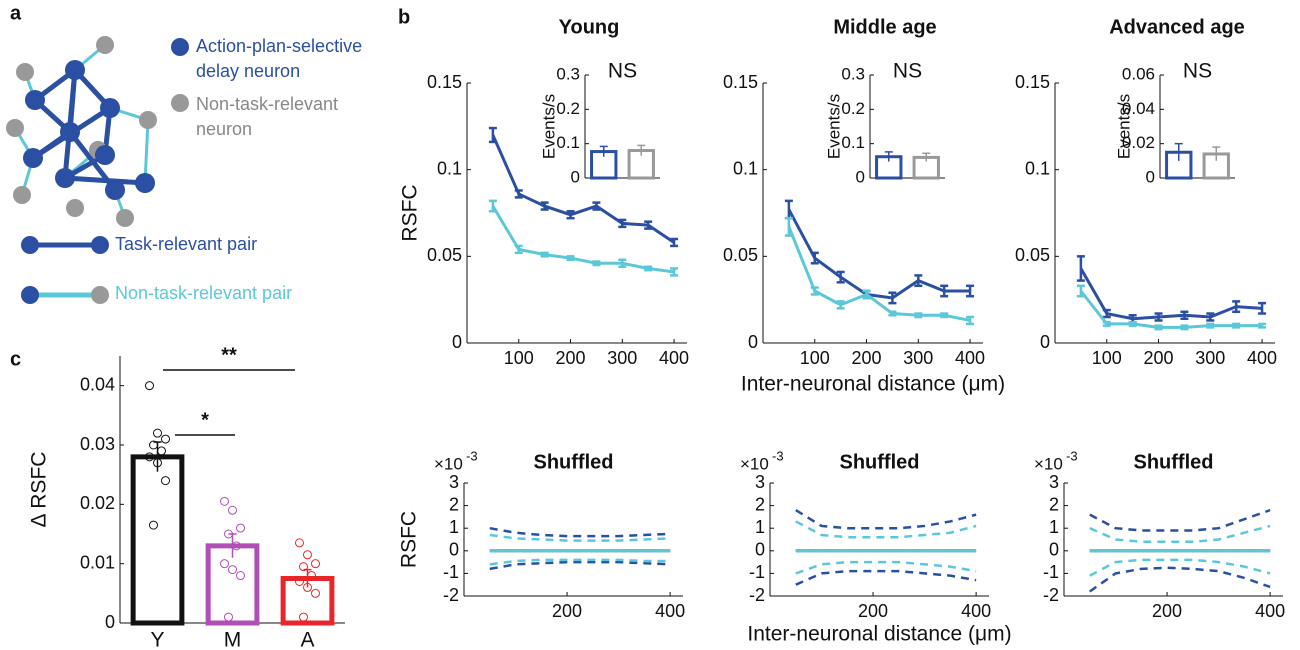 This screenshot has width=1300, height=650. What do you see at coordinates (97, 170) in the screenshot?
I see `network-diagram` at bounding box center [97, 170].